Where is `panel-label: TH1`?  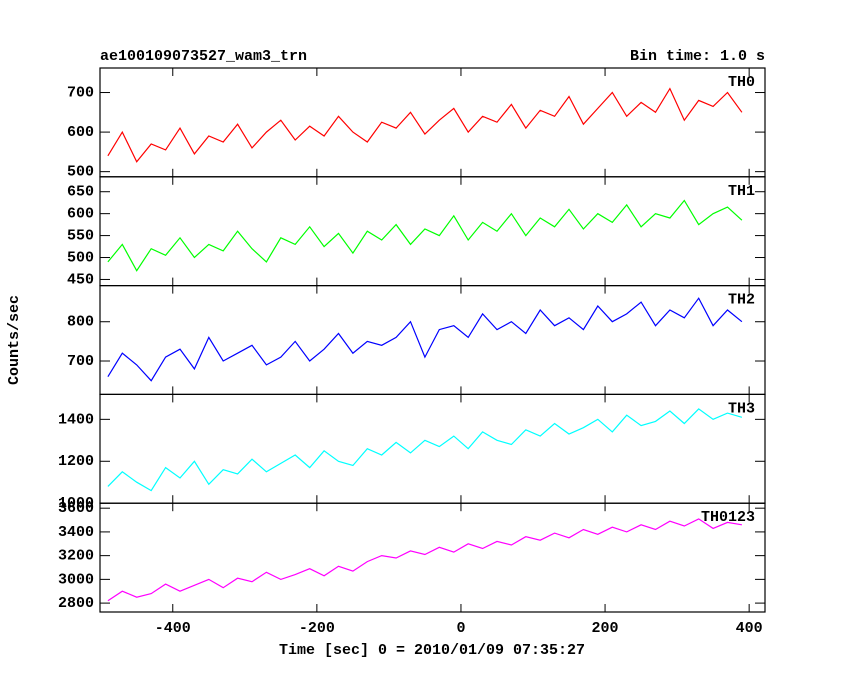 panel-label: TH1 is located at coordinates (741, 191).